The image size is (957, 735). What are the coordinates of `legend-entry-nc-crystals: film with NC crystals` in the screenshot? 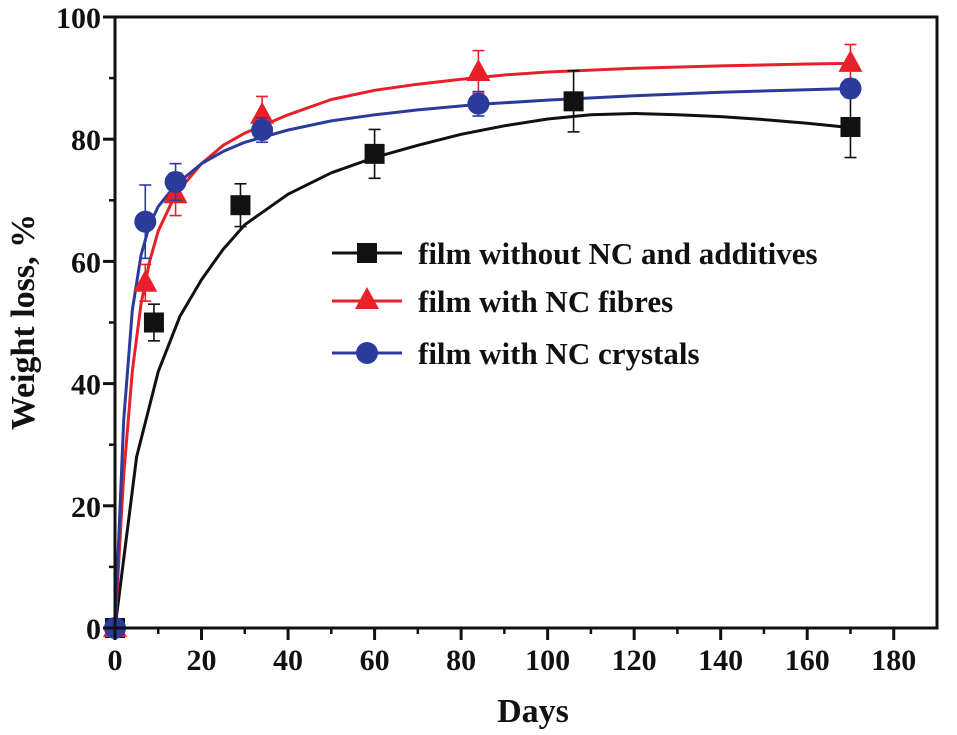 It's located at (516, 353).